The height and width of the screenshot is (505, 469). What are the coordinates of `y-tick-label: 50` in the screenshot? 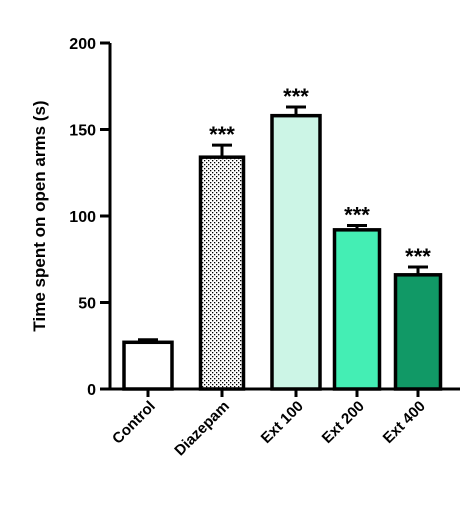 It's located at (87, 304).